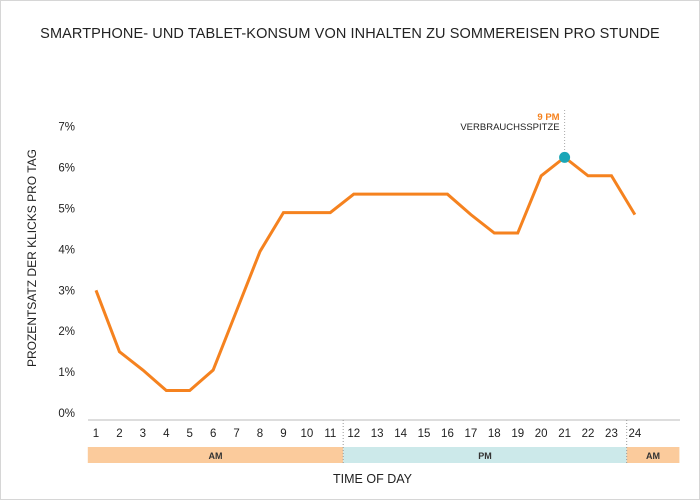 Image resolution: width=700 pixels, height=500 pixels. What do you see at coordinates (213, 434) in the screenshot?
I see `x-tick-label: 6` at bounding box center [213, 434].